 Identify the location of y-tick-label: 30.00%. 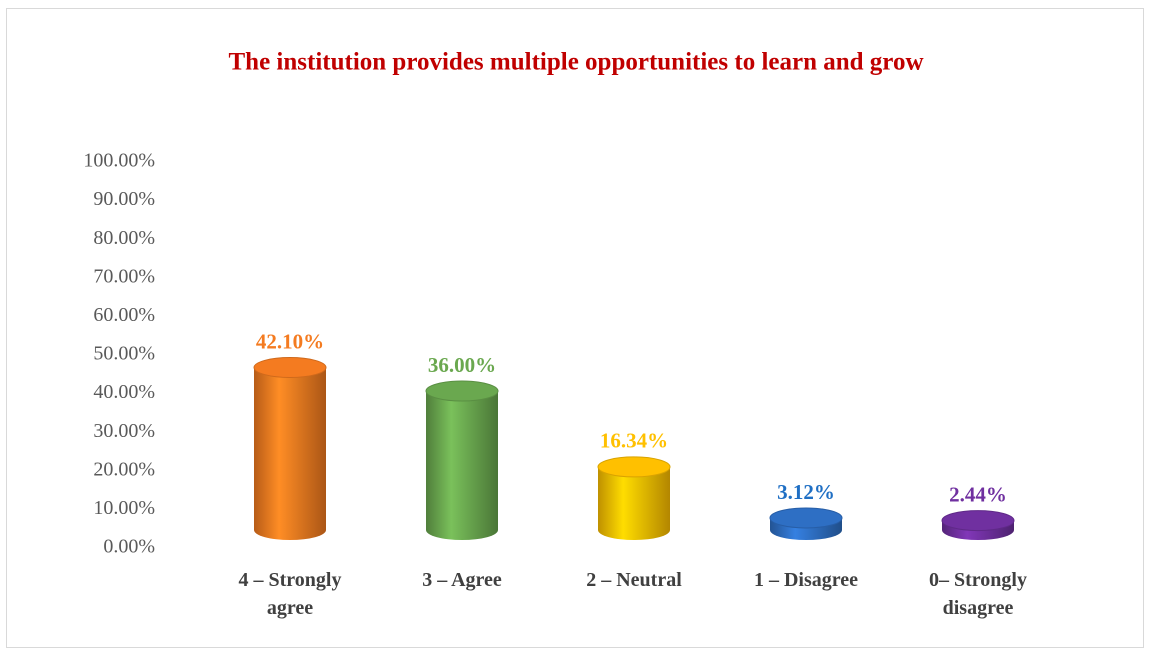
(124, 431).